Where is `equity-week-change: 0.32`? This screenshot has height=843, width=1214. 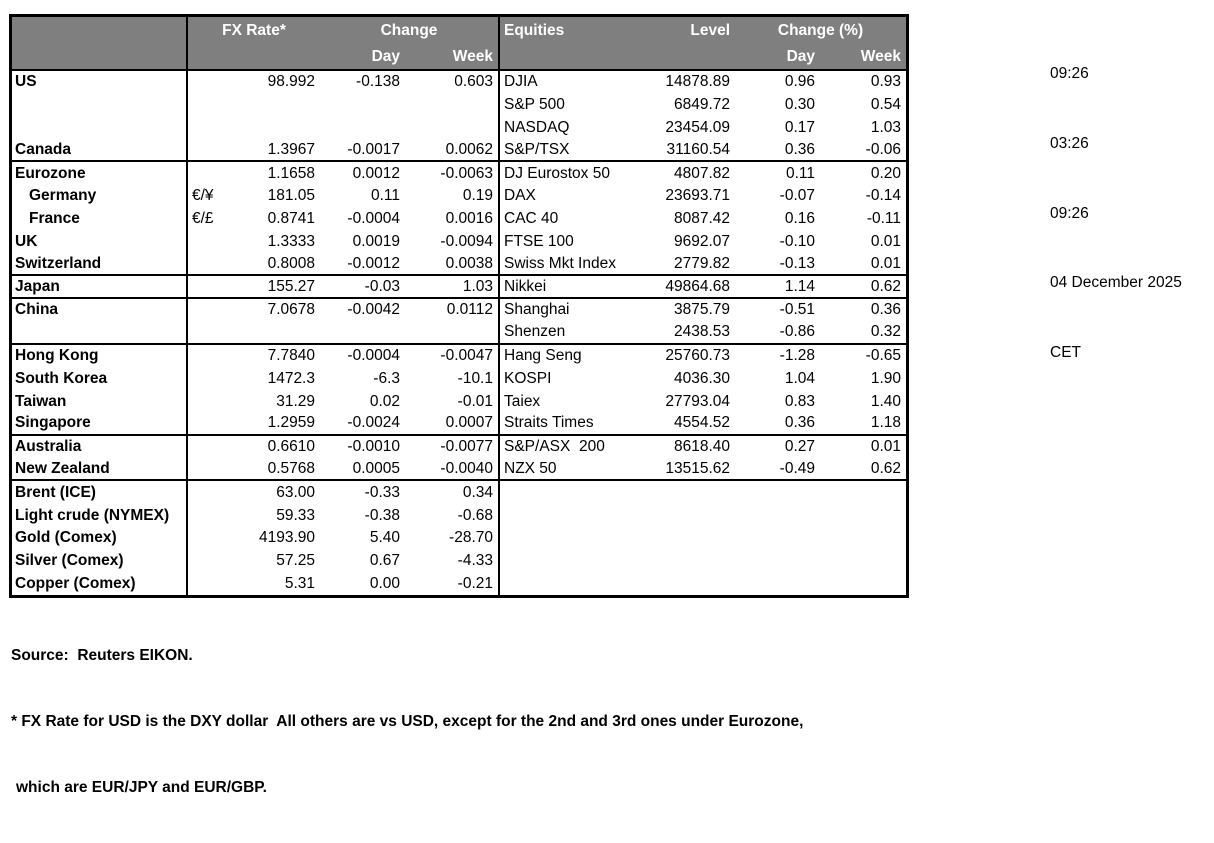
equity-week-change: 0.32 is located at coordinates (863, 333).